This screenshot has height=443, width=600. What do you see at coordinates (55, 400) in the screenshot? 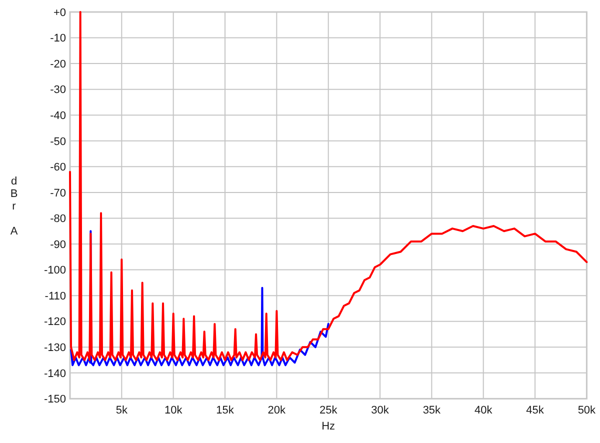
I see `y-tick-label: -150` at bounding box center [55, 400].